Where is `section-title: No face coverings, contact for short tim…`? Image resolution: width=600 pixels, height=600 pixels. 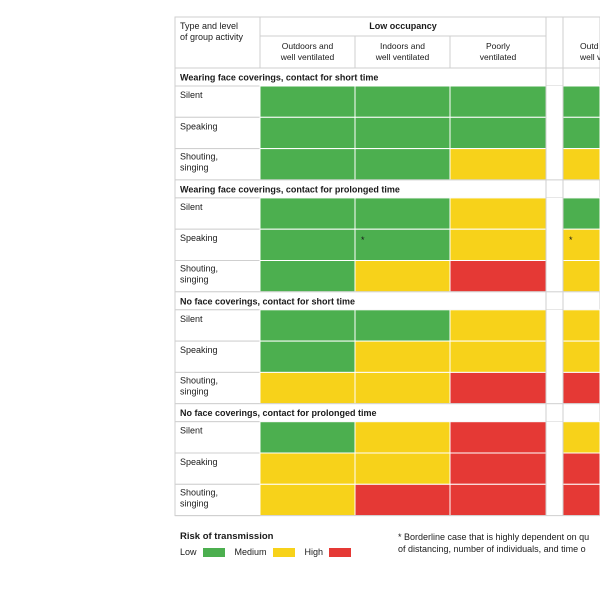 section-title: No face coverings, contact for short tim… is located at coordinates (267, 301).